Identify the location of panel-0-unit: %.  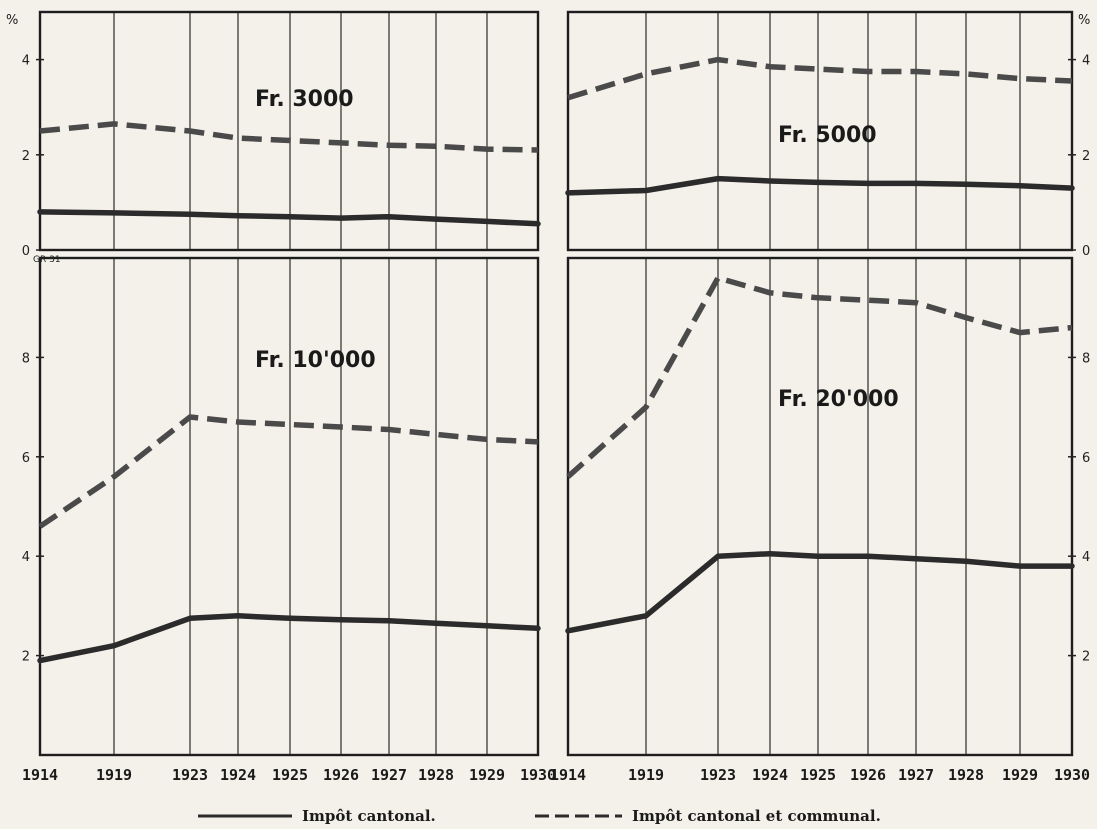
(12, 20).